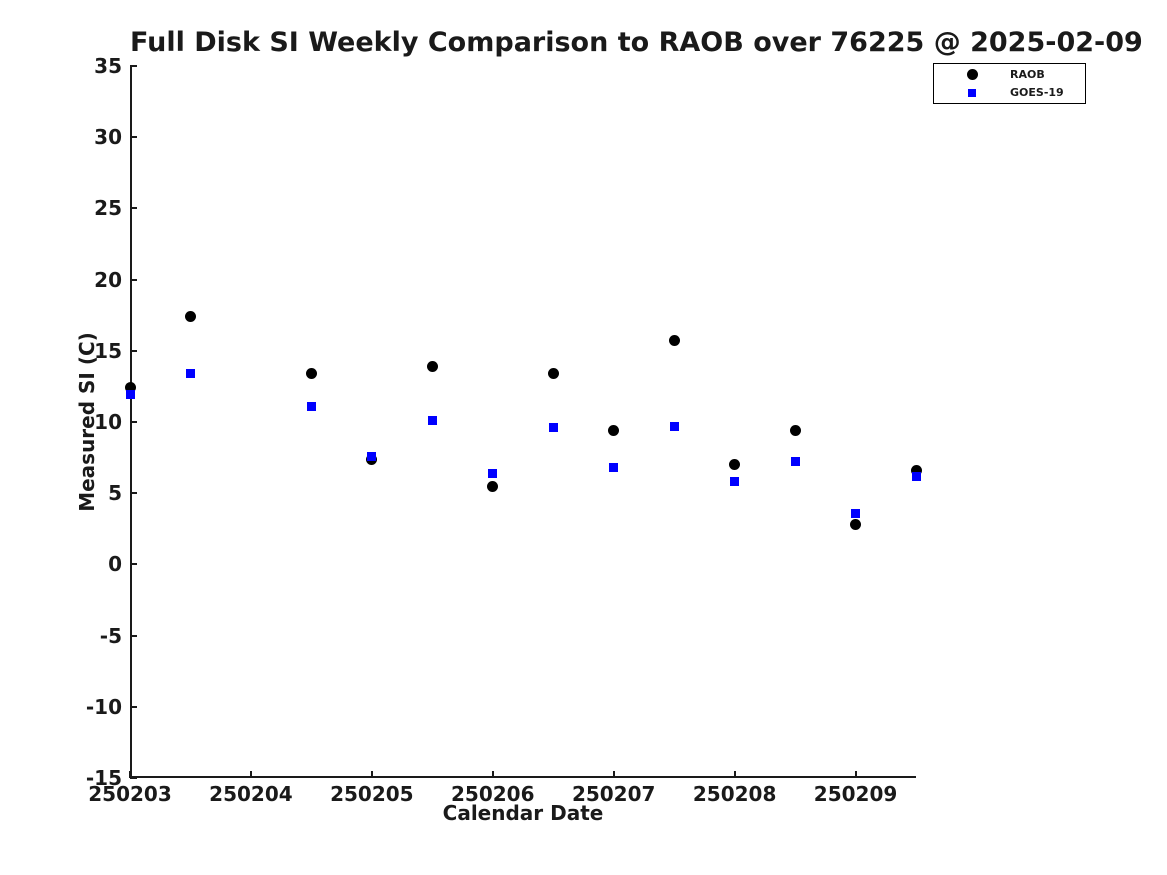 The height and width of the screenshot is (875, 1167). What do you see at coordinates (108, 66) in the screenshot?
I see `y-tick-label: 35` at bounding box center [108, 66].